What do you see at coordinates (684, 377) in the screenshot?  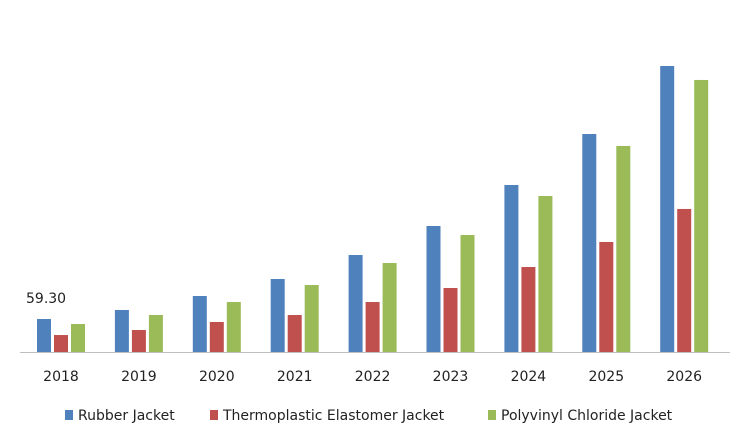 I see `x-tick-label: 2026` at bounding box center [684, 377].